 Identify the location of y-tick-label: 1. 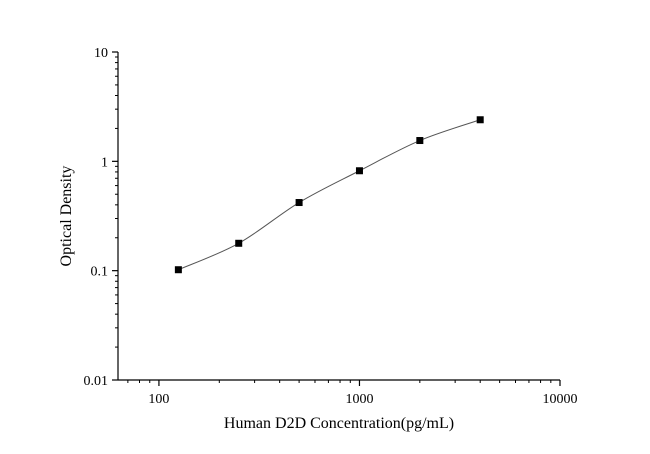
(104, 162).